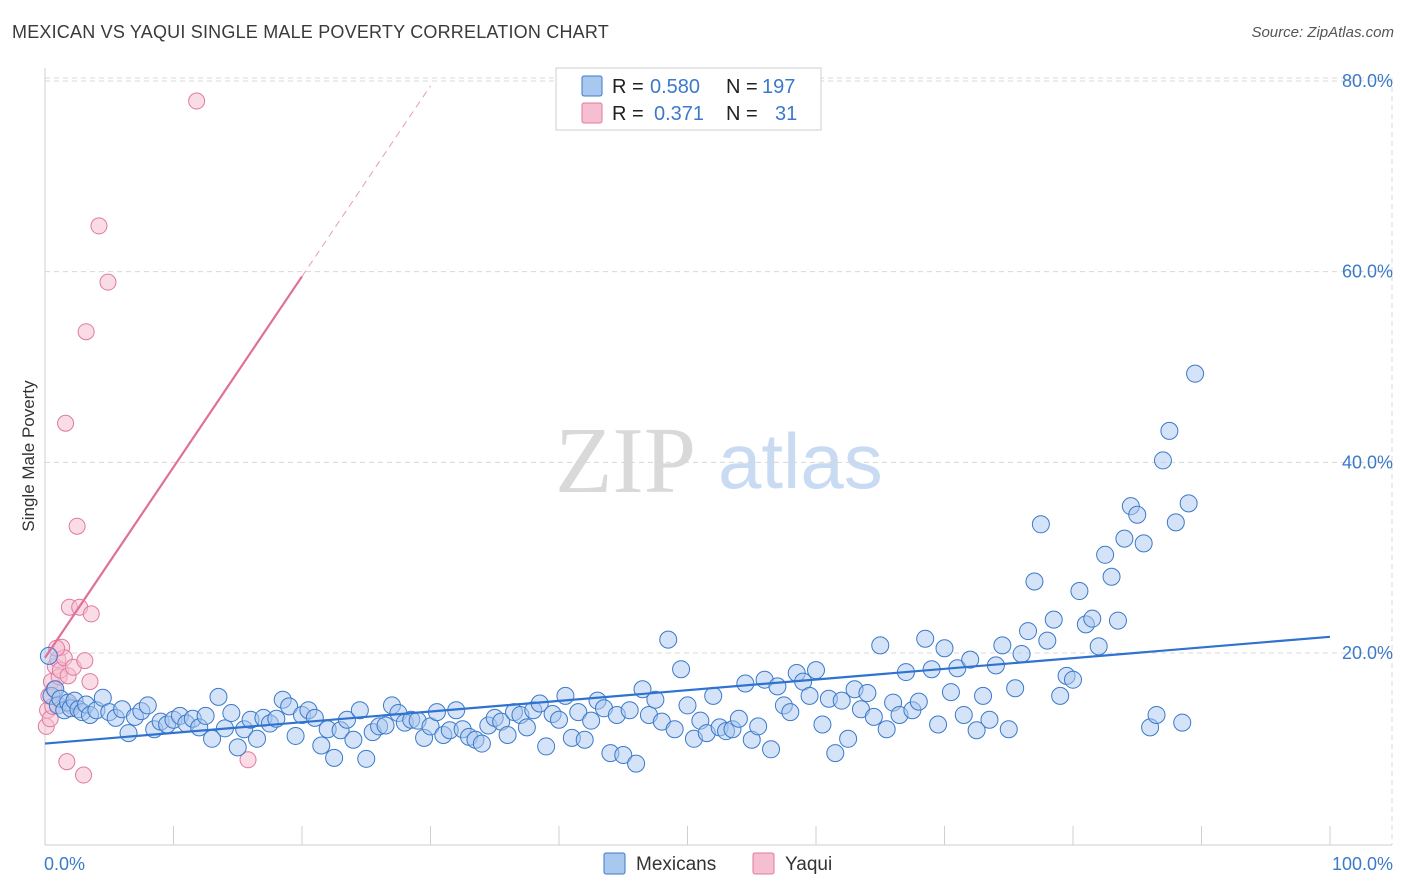 The image size is (1406, 892). What do you see at coordinates (1367, 653) in the screenshot?
I see `y-tick-label-20: 20.0%` at bounding box center [1367, 653].